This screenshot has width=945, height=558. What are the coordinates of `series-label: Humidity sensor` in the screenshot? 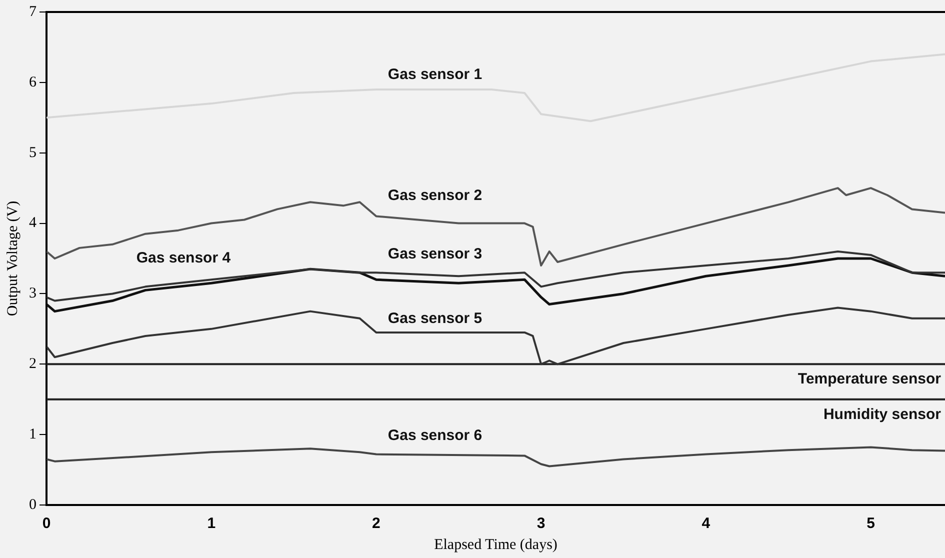 It's located at (882, 414).